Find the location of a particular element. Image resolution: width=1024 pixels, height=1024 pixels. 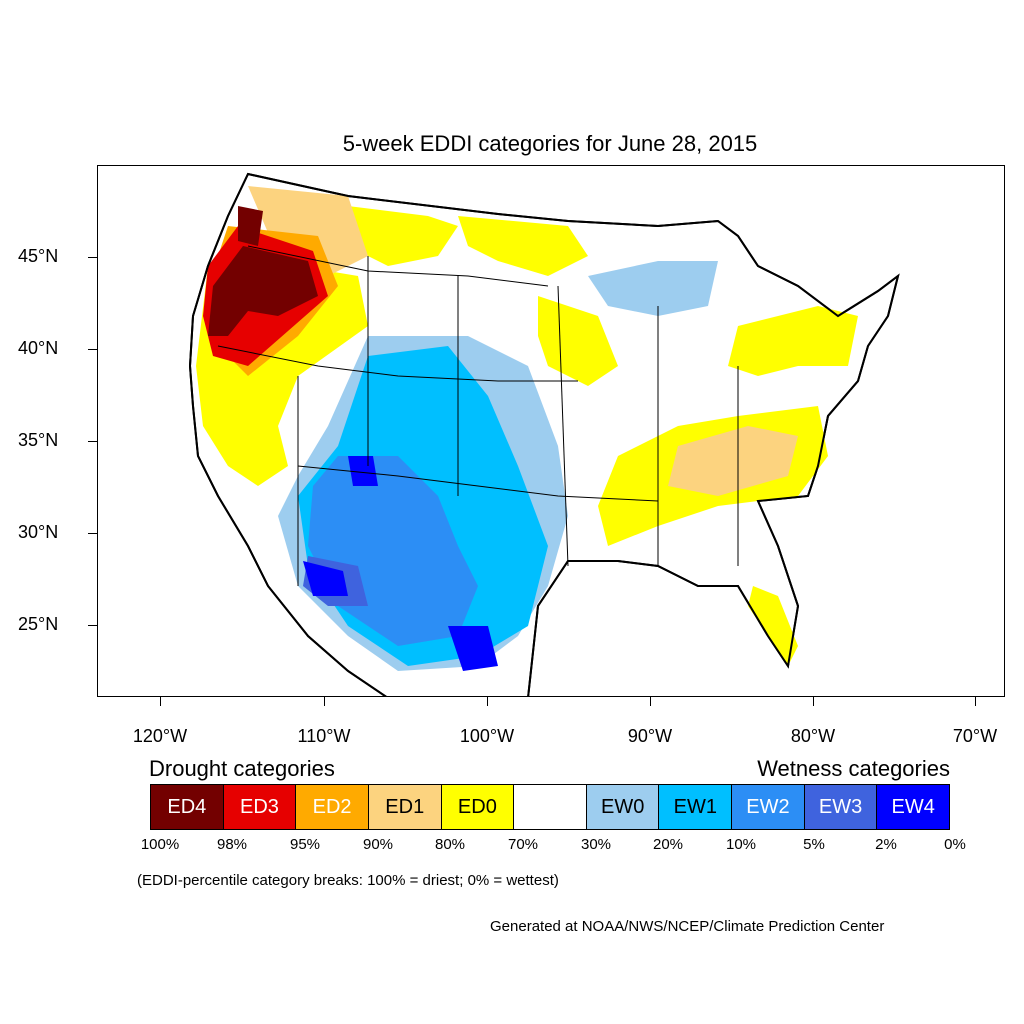

ed0-midwest is located at coordinates (578, 341).